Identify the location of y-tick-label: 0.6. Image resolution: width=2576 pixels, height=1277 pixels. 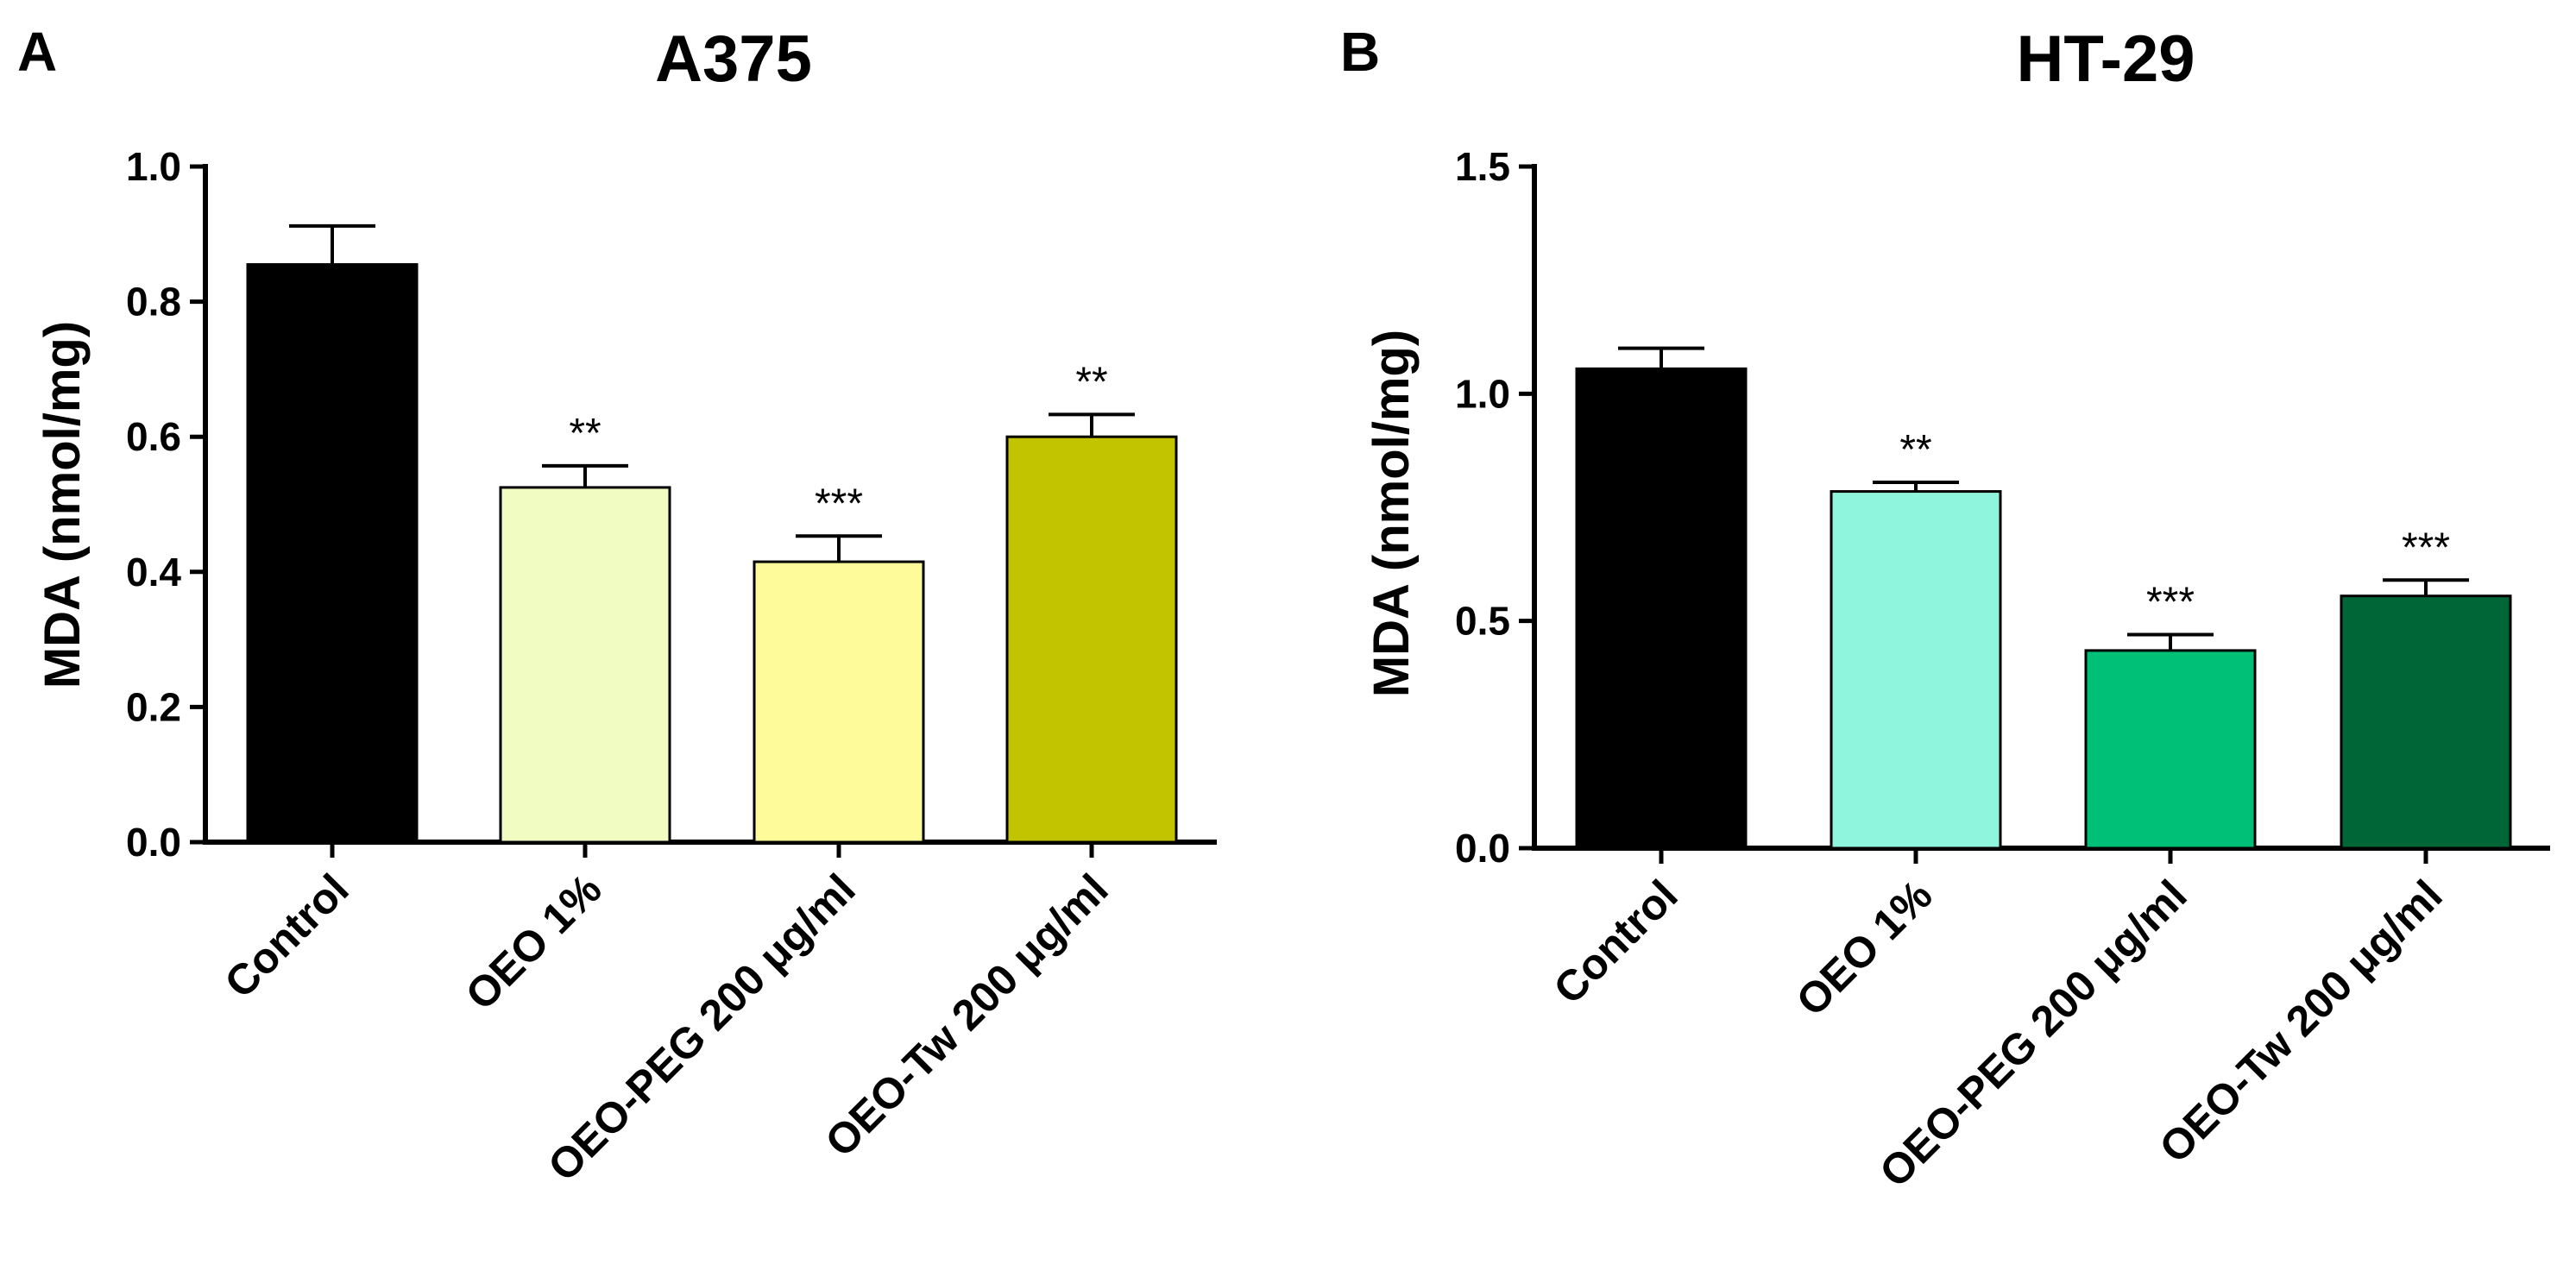
(154, 436).